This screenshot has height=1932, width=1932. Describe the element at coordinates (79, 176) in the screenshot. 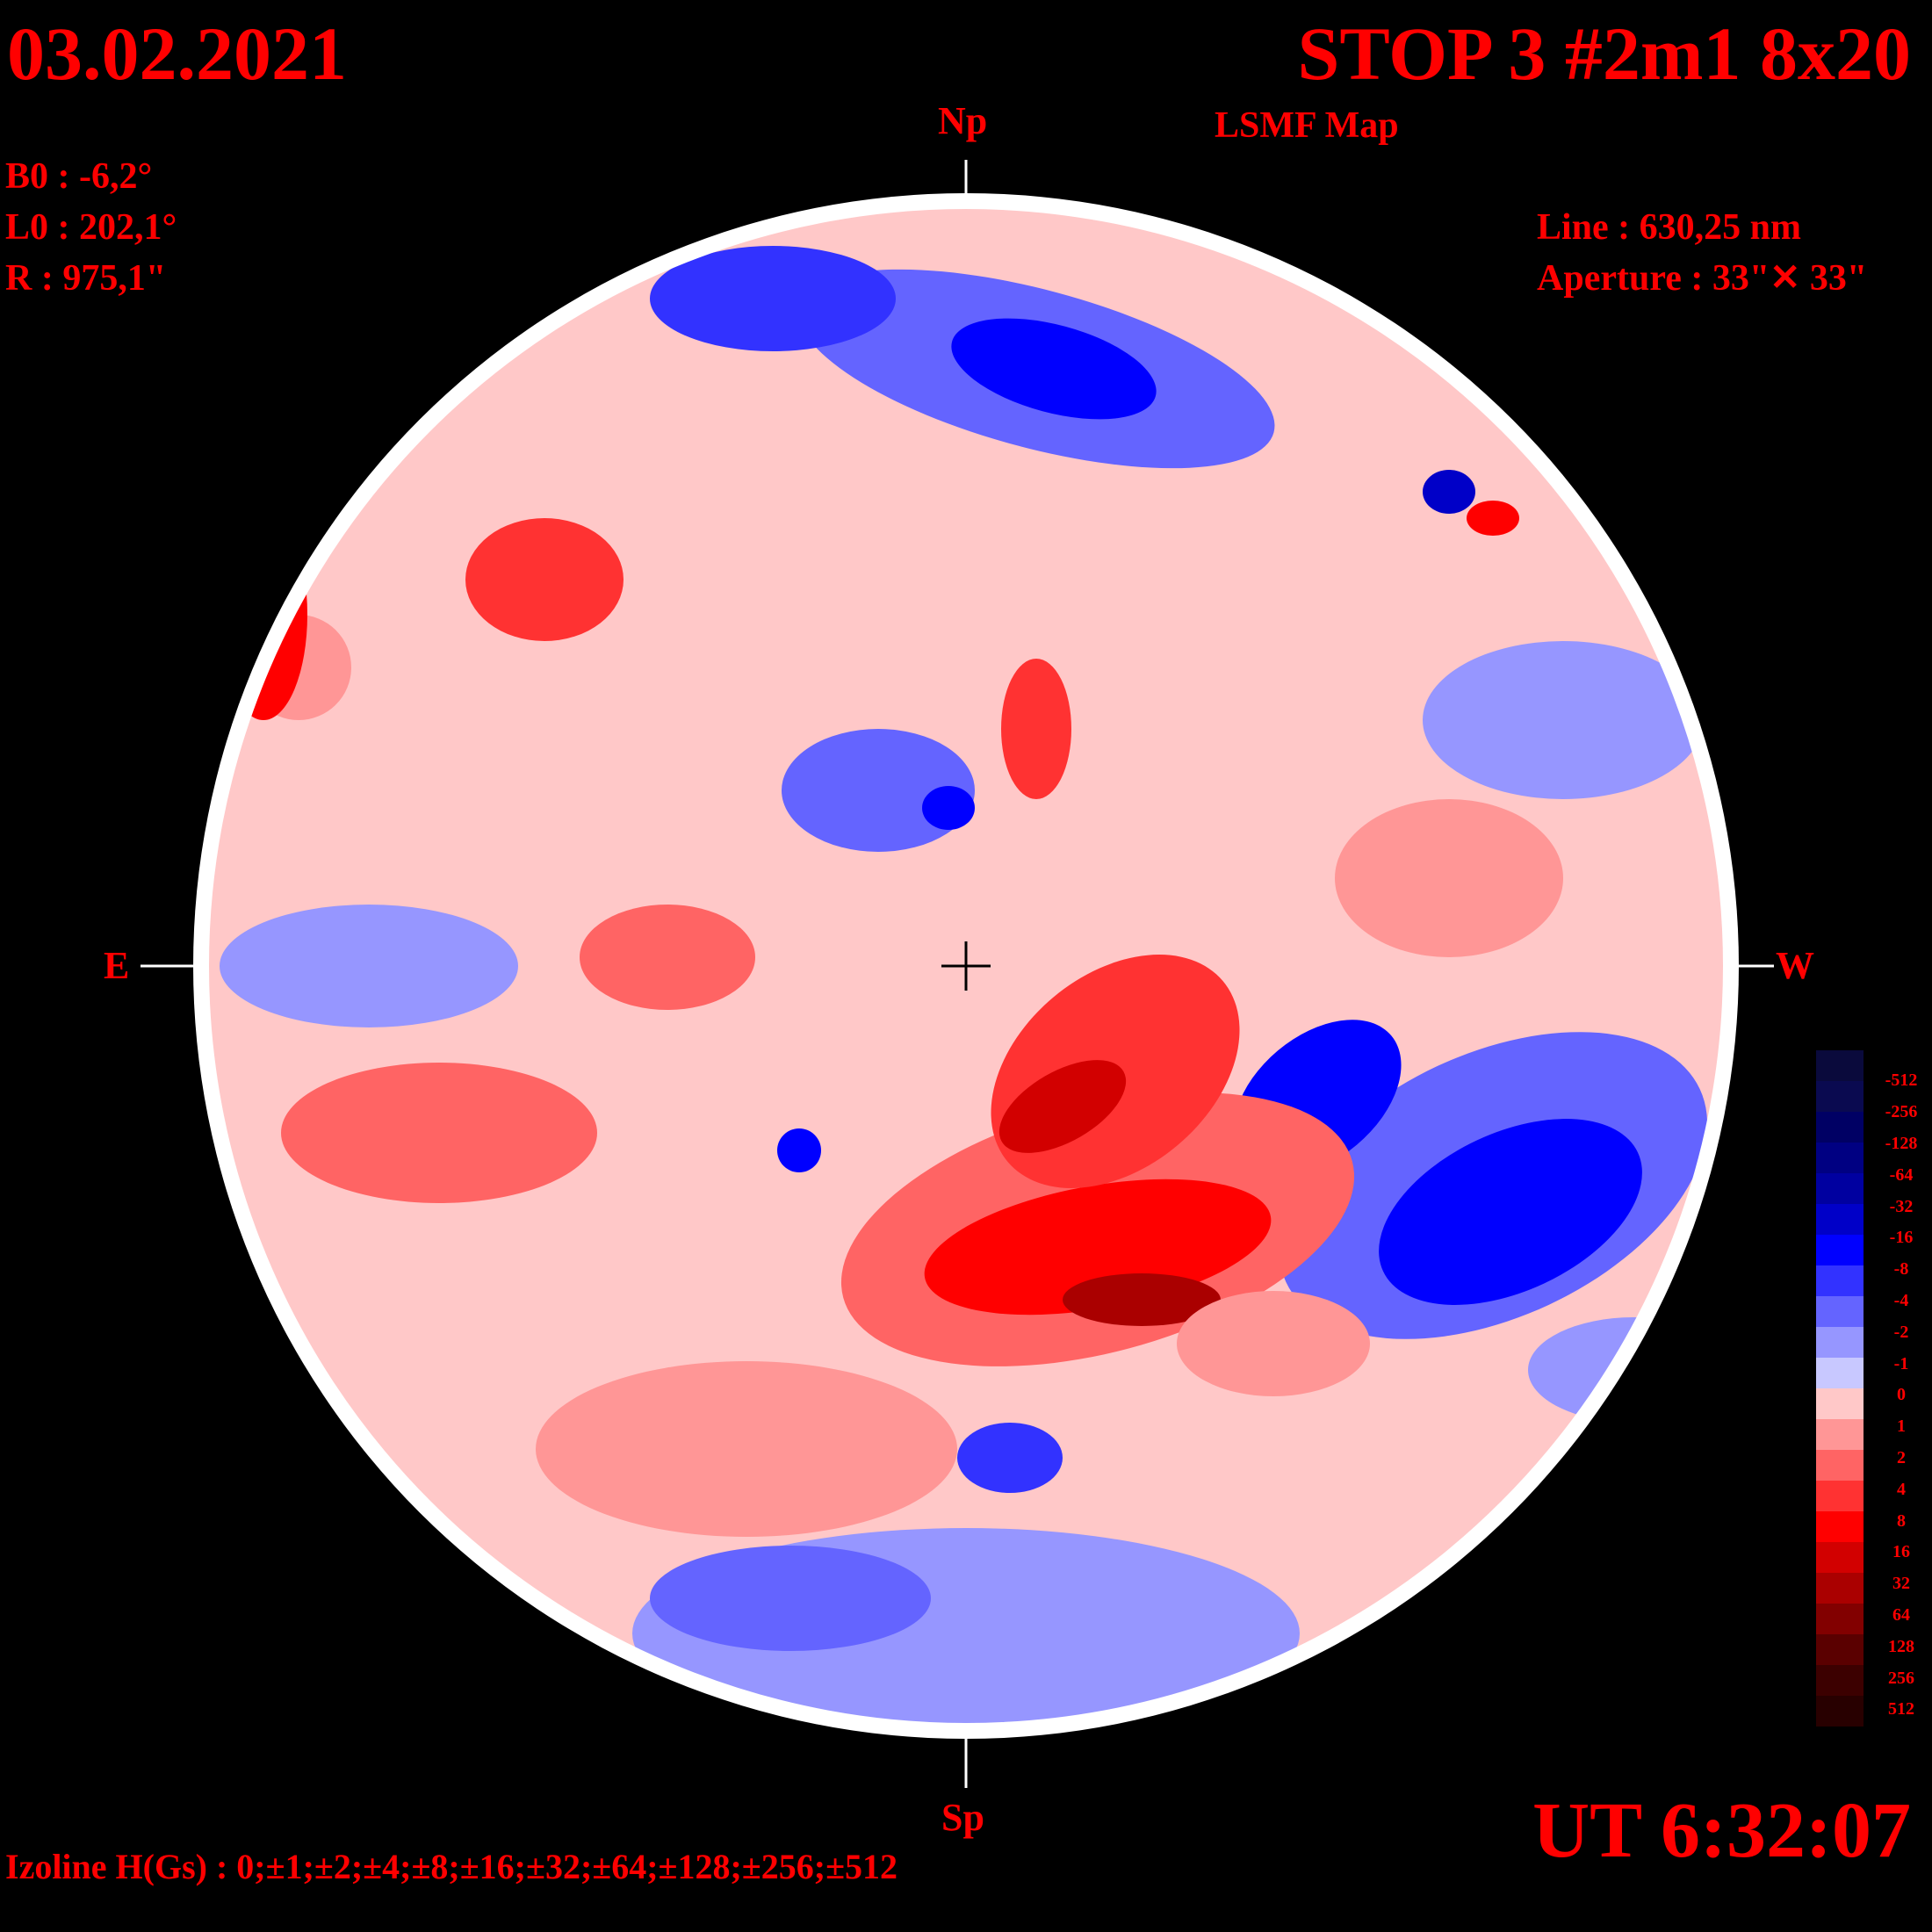

I see `param-b0: B0 : -6,2°` at that location.